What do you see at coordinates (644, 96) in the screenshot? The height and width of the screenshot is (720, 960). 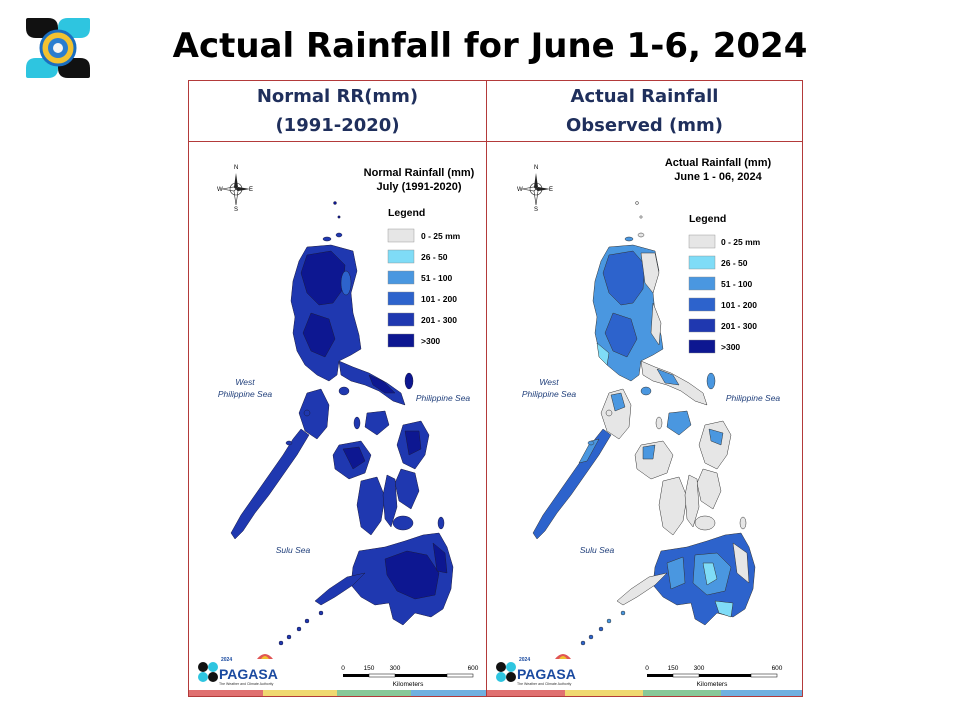 I see `header-actual-line1: Actual Rainfall` at bounding box center [644, 96].